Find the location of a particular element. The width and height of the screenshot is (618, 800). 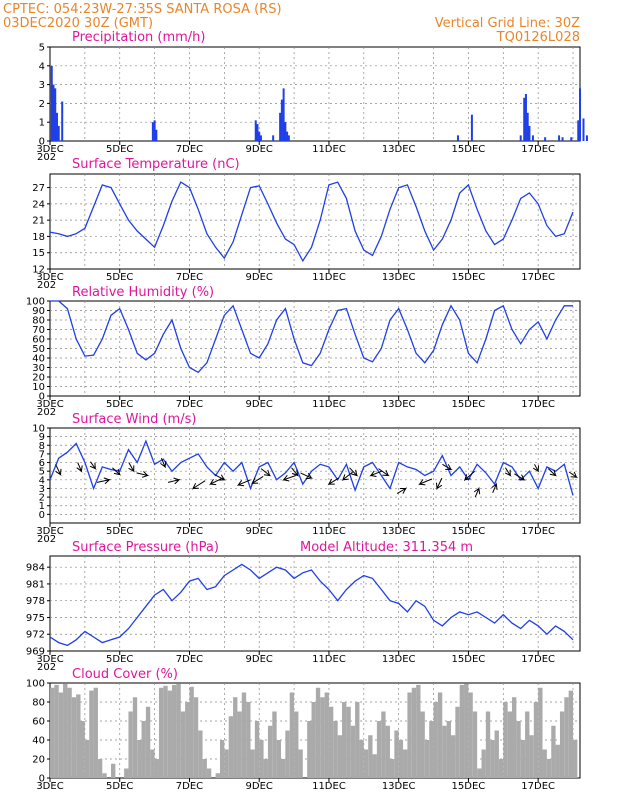

pres-series-line is located at coordinates (311, 605).